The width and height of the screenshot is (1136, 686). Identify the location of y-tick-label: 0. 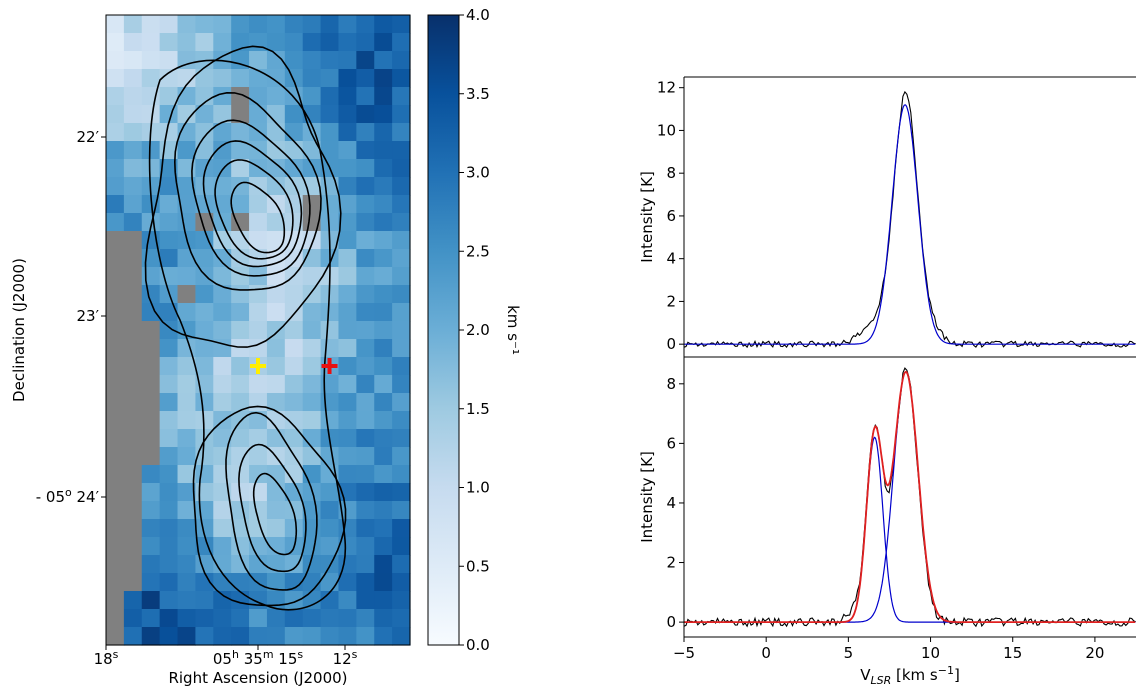
(671, 622).